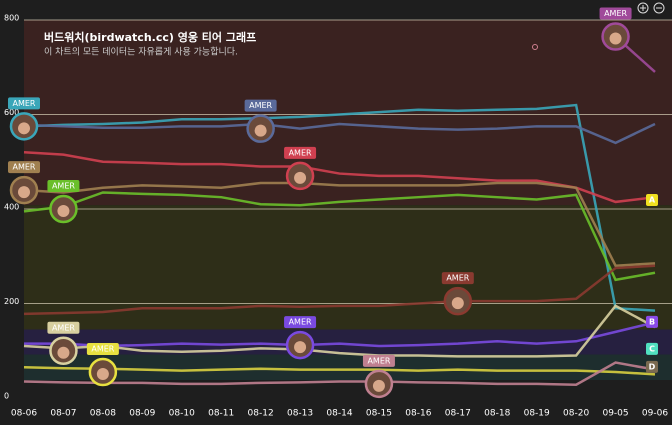 The height and width of the screenshot is (425, 672). Describe the element at coordinates (182, 414) in the screenshot. I see `x-tick-label: 08-10` at that location.